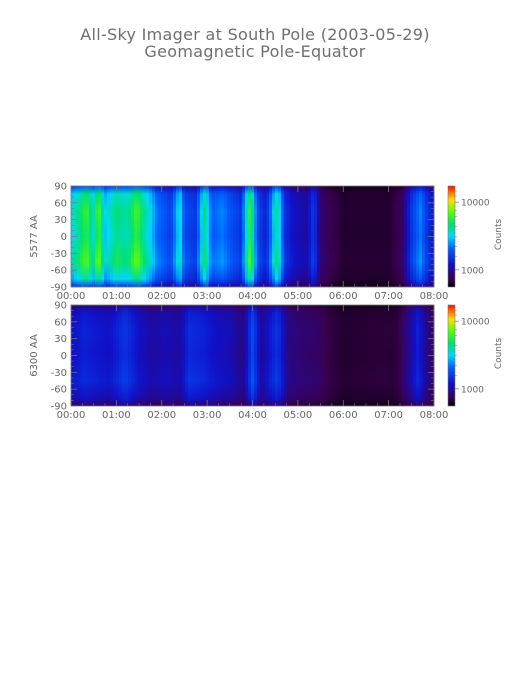 This screenshot has width=510, height=680. What do you see at coordinates (59, 373) in the screenshot?
I see `y-tick-label: -30` at bounding box center [59, 373].